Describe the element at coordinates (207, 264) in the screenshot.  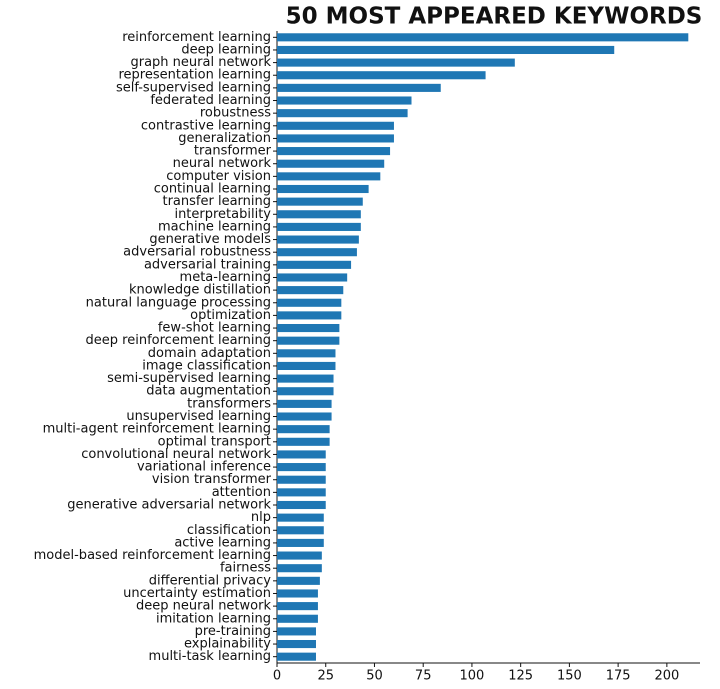
I see `y-tick-label: adversarial training` at that location.